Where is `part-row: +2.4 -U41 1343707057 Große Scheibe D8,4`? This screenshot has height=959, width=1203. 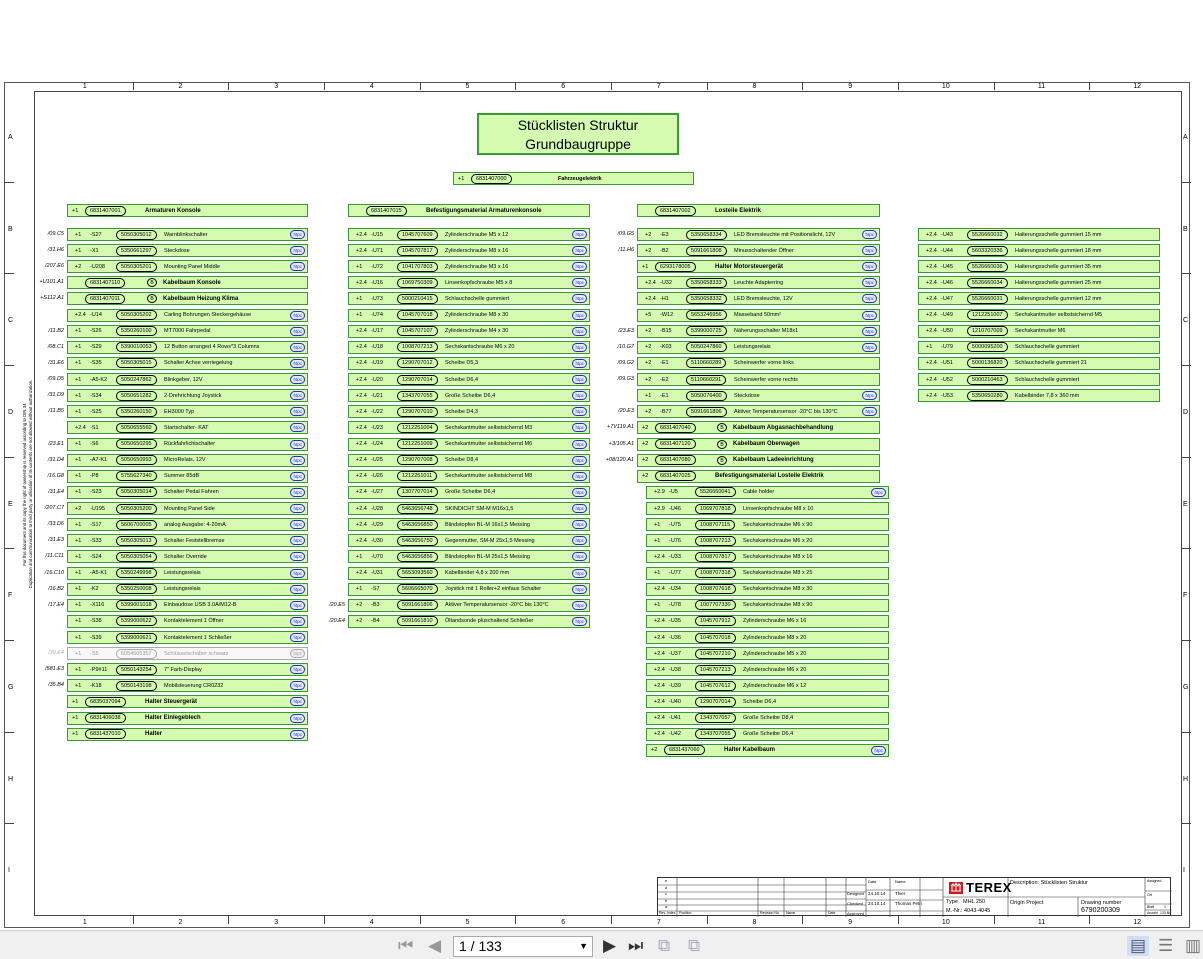 part-row: +2.4 -U41 1343707057 Große Scheibe D8,4 is located at coordinates (767, 718).